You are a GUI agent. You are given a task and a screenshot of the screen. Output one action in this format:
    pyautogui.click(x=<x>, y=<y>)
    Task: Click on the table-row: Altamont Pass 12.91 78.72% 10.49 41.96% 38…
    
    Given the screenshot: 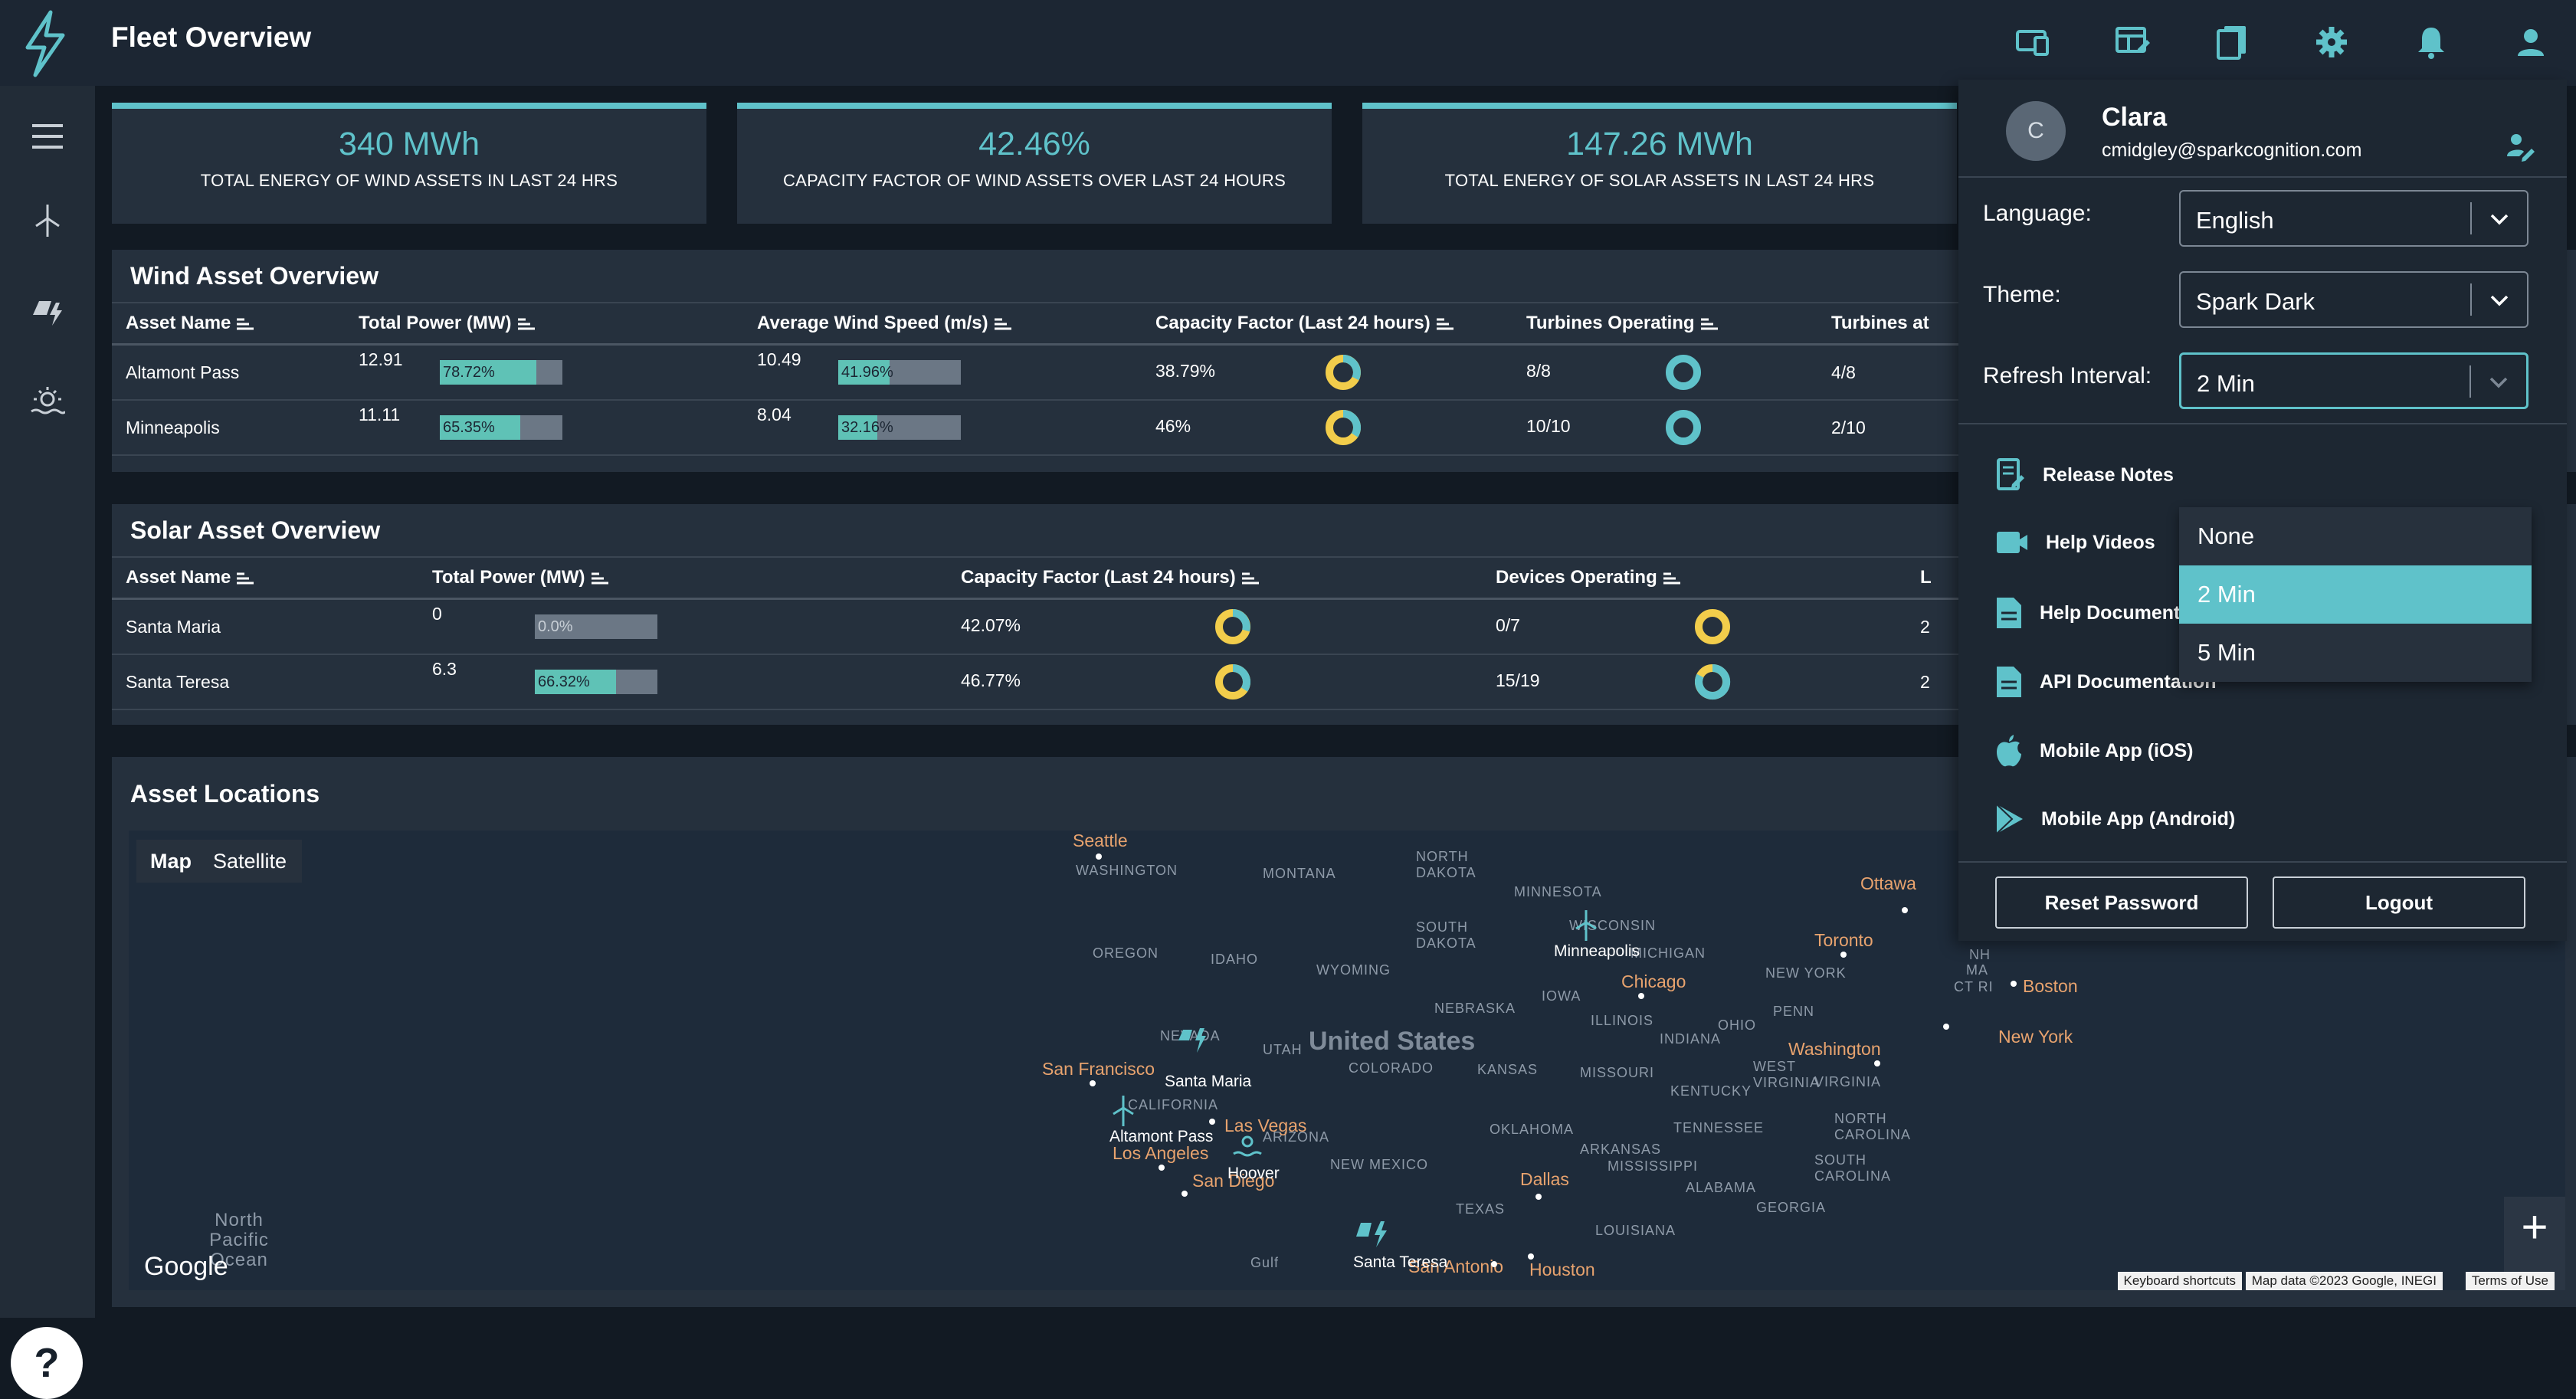 What is the action you would take?
    pyautogui.click(x=1035, y=372)
    